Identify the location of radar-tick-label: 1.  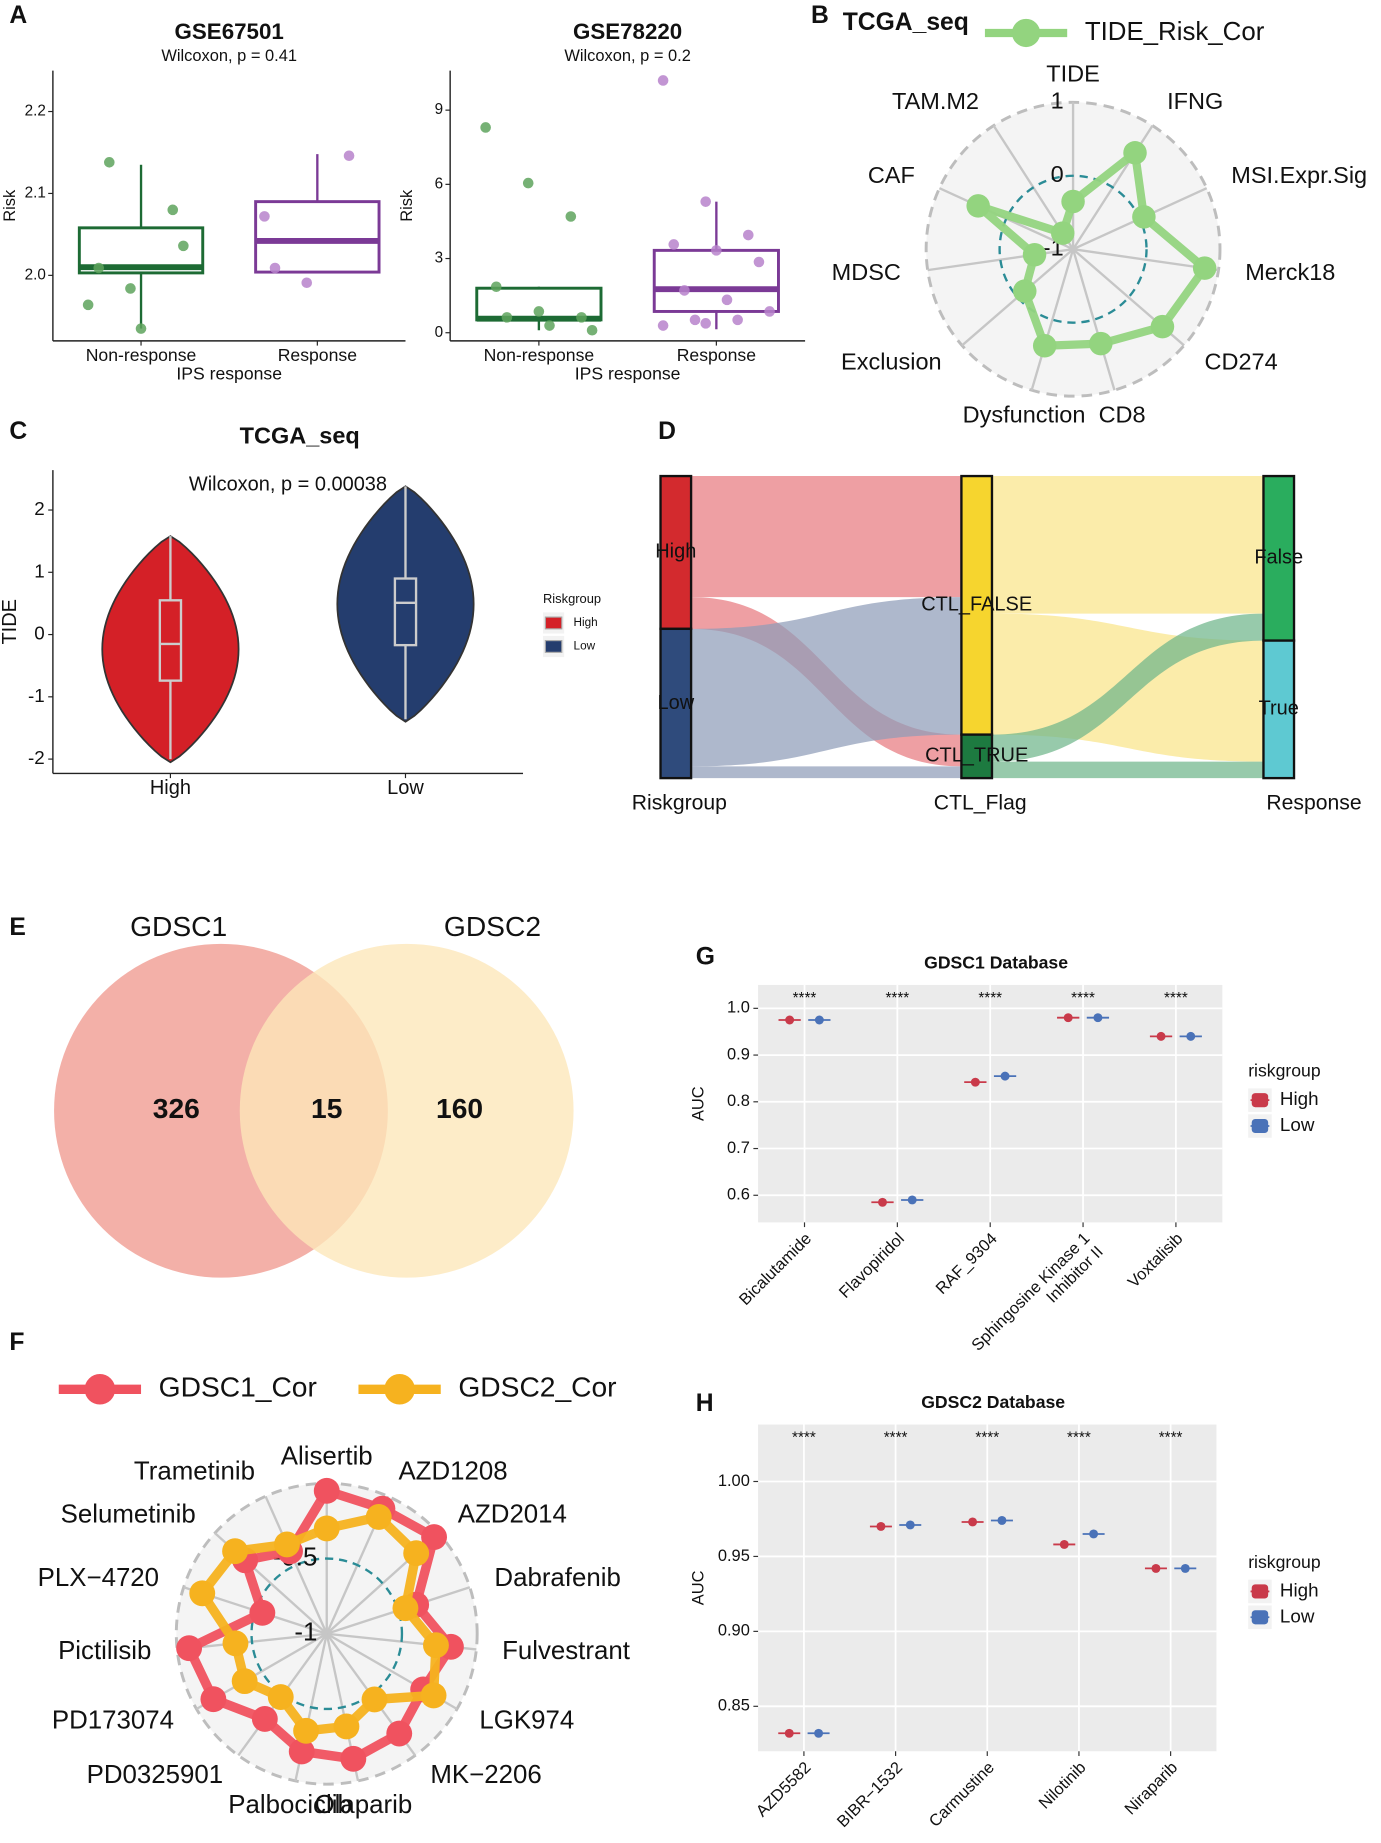
(1057, 101).